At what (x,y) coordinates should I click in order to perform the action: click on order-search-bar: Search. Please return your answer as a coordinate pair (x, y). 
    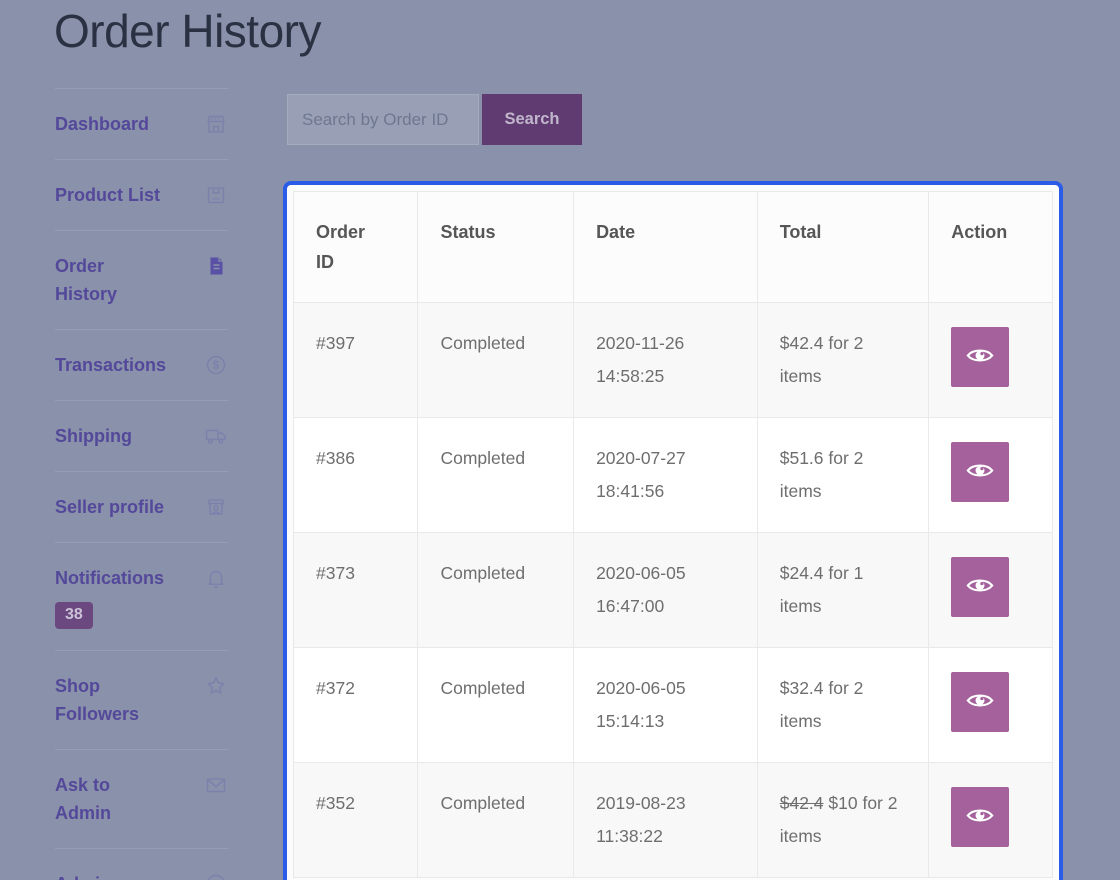
    Looking at the image, I should click on (434, 119).